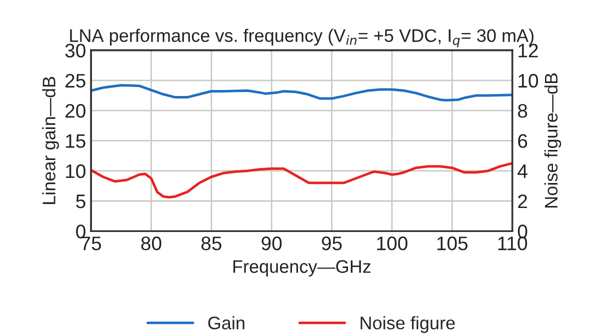 This screenshot has height=335, width=595. I want to click on y2-tick-label: 12, so click(528, 51).